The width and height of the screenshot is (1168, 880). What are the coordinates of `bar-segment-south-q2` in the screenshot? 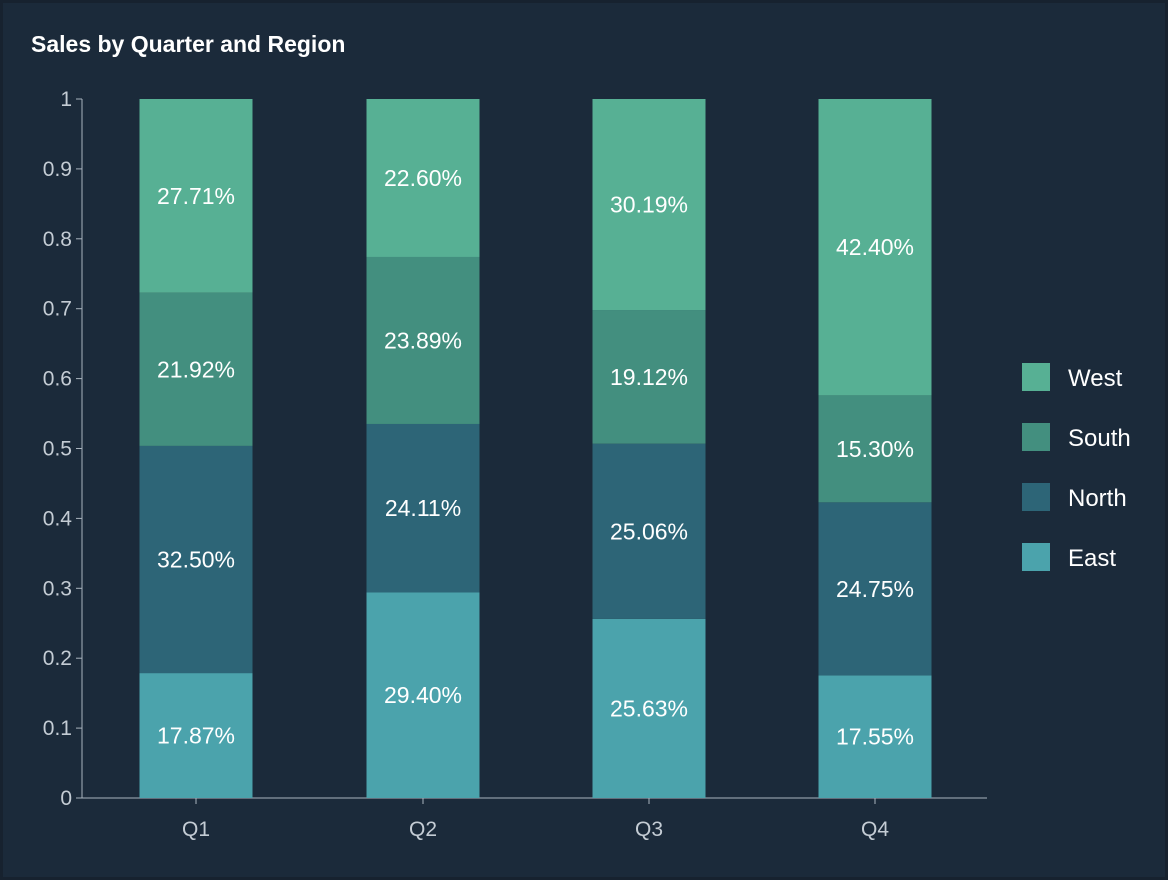 It's located at (423, 340).